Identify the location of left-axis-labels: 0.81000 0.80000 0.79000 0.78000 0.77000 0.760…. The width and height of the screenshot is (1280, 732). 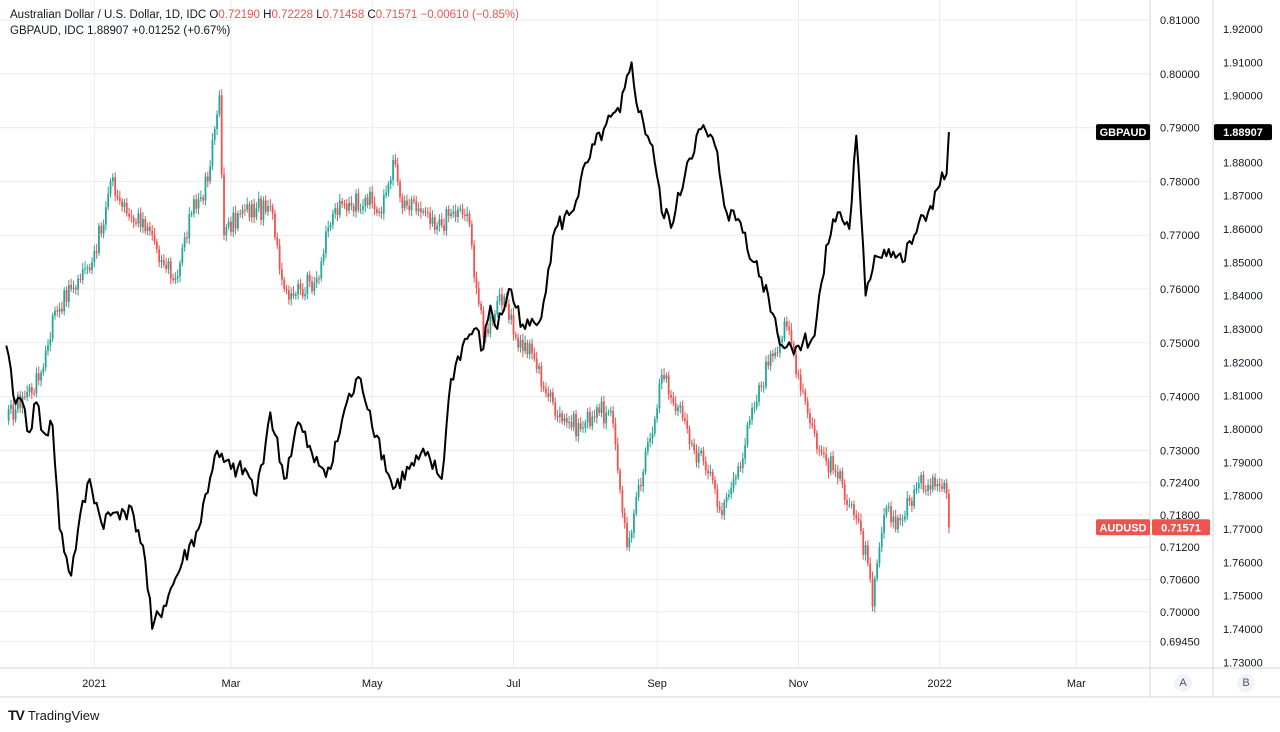
(1180, 331).